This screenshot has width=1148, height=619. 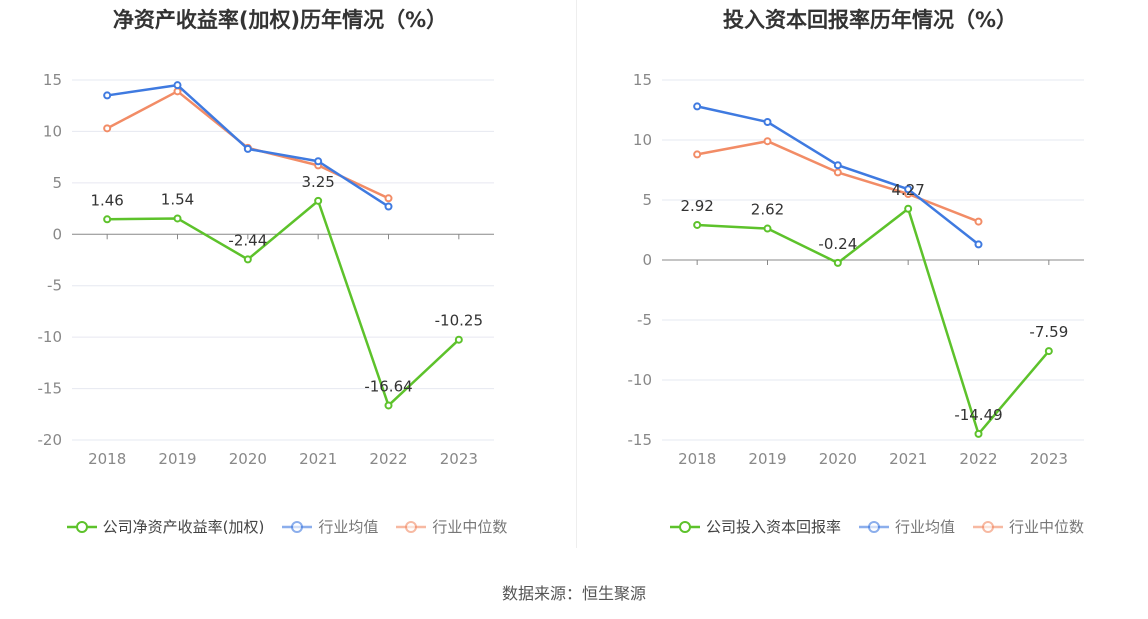 What do you see at coordinates (837, 244) in the screenshot?
I see `data-label: -0.24` at bounding box center [837, 244].